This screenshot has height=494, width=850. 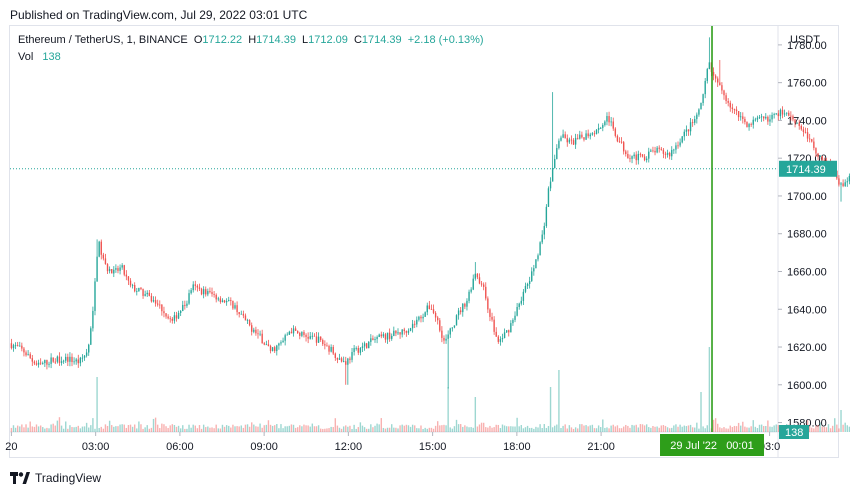 I want to click on close-label: C, so click(x=357, y=40).